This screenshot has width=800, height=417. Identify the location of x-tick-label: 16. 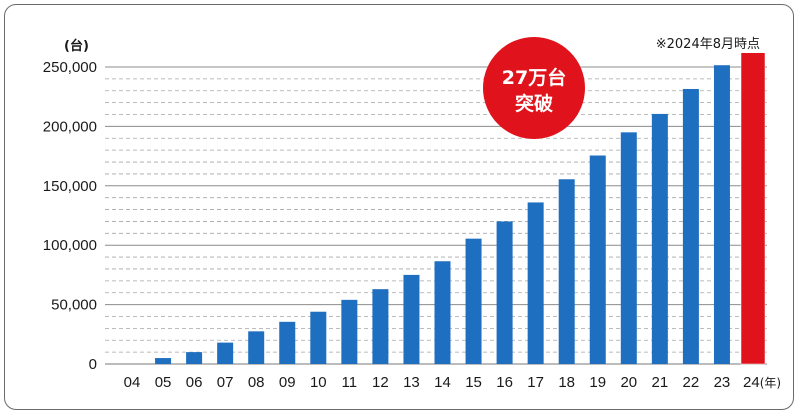
(504, 382).